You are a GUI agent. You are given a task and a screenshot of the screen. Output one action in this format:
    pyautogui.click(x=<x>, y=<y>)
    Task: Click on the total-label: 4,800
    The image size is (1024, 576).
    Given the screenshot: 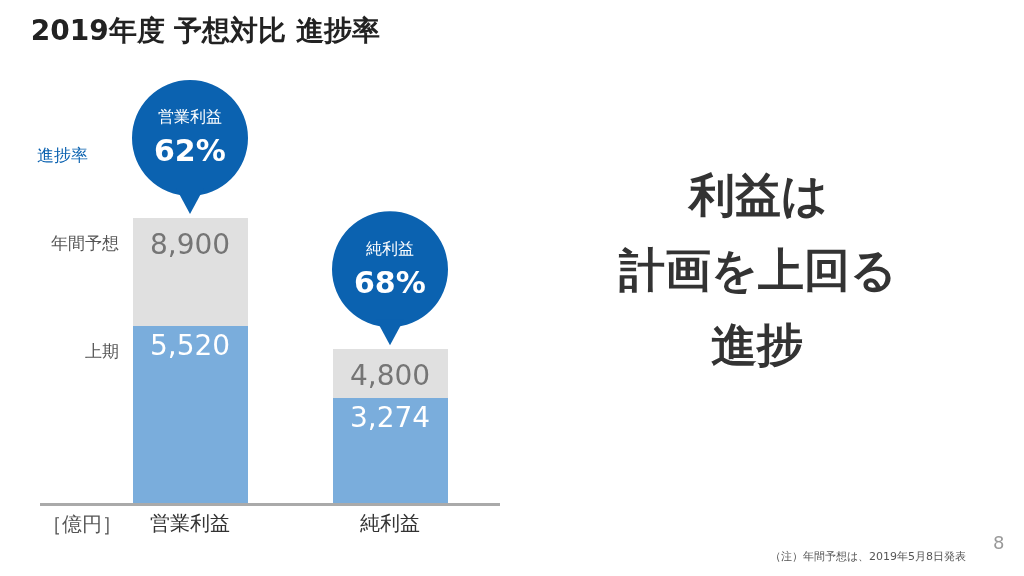 What is the action you would take?
    pyautogui.click(x=390, y=375)
    